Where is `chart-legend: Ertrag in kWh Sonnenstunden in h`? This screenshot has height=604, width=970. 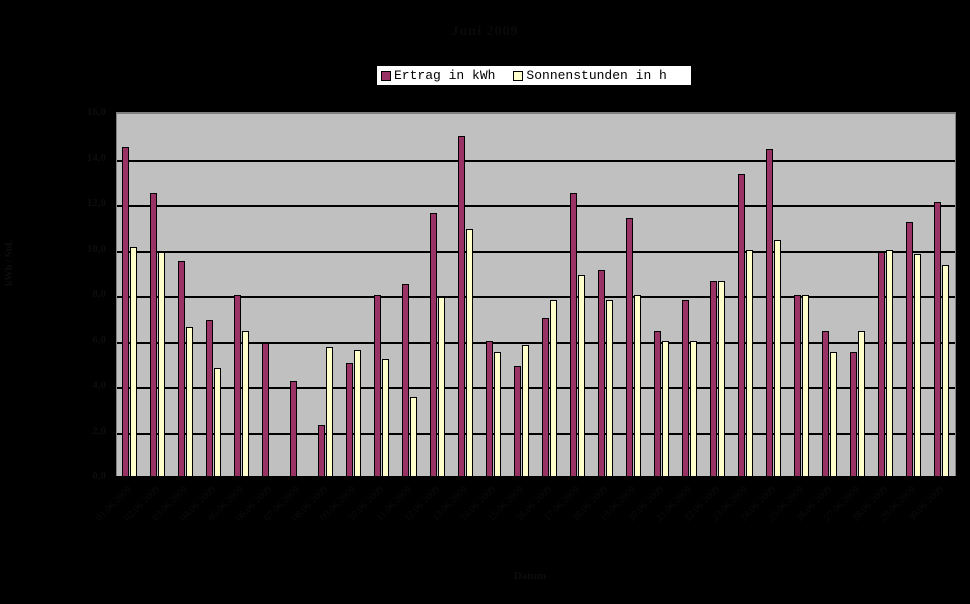
chart-legend: Ertrag in kWh Sonnenstunden in h is located at coordinates (534, 75).